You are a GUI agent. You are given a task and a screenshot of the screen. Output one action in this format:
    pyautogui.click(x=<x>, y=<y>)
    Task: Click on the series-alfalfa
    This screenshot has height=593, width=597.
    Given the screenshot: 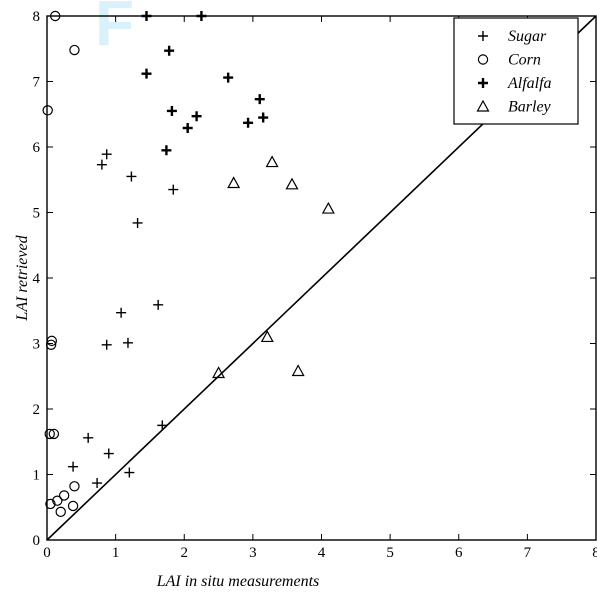 What is the action you would take?
    pyautogui.click(x=205, y=83)
    